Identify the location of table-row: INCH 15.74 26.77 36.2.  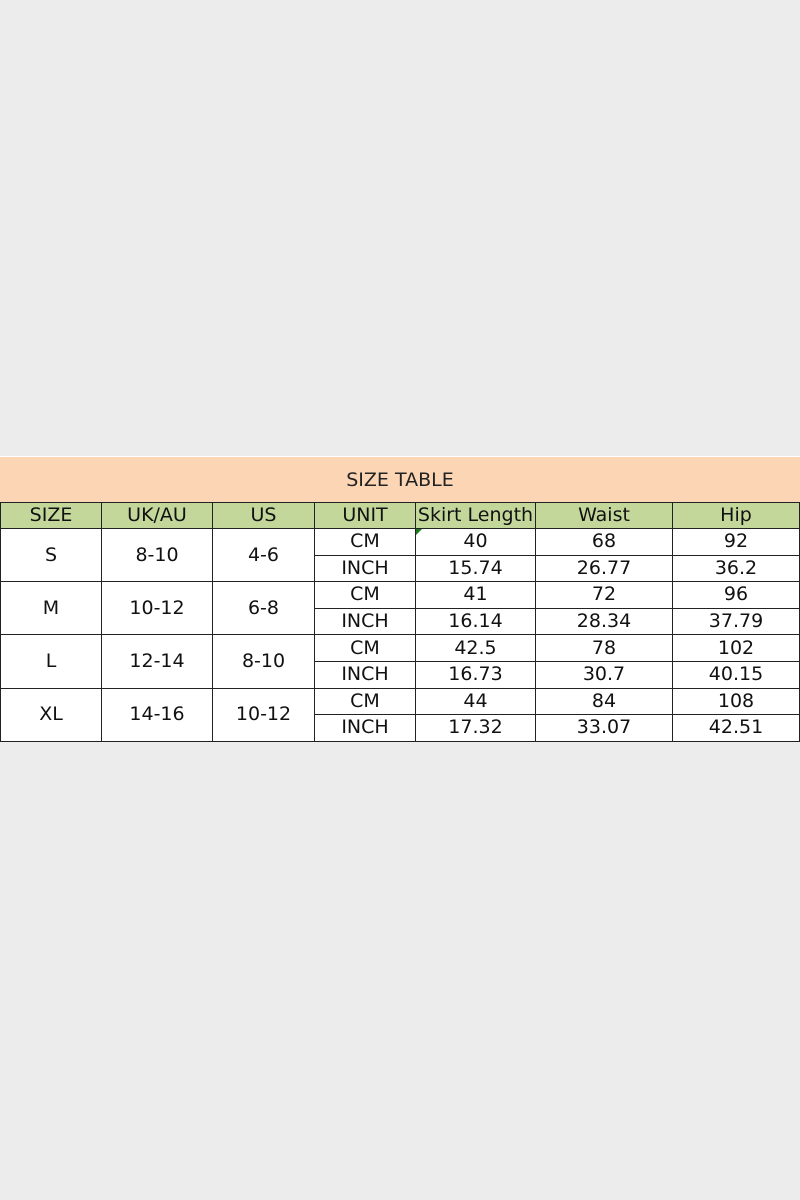
(400, 568).